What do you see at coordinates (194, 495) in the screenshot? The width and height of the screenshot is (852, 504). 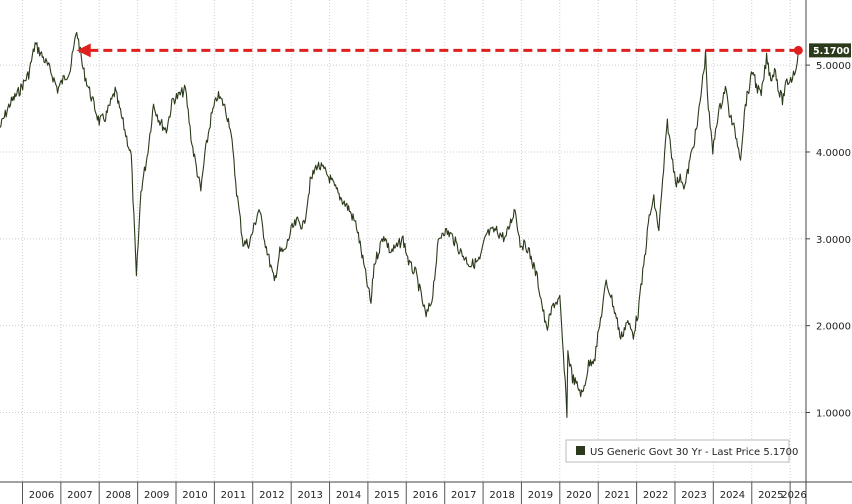 I see `x-tick-label: 2010` at bounding box center [194, 495].